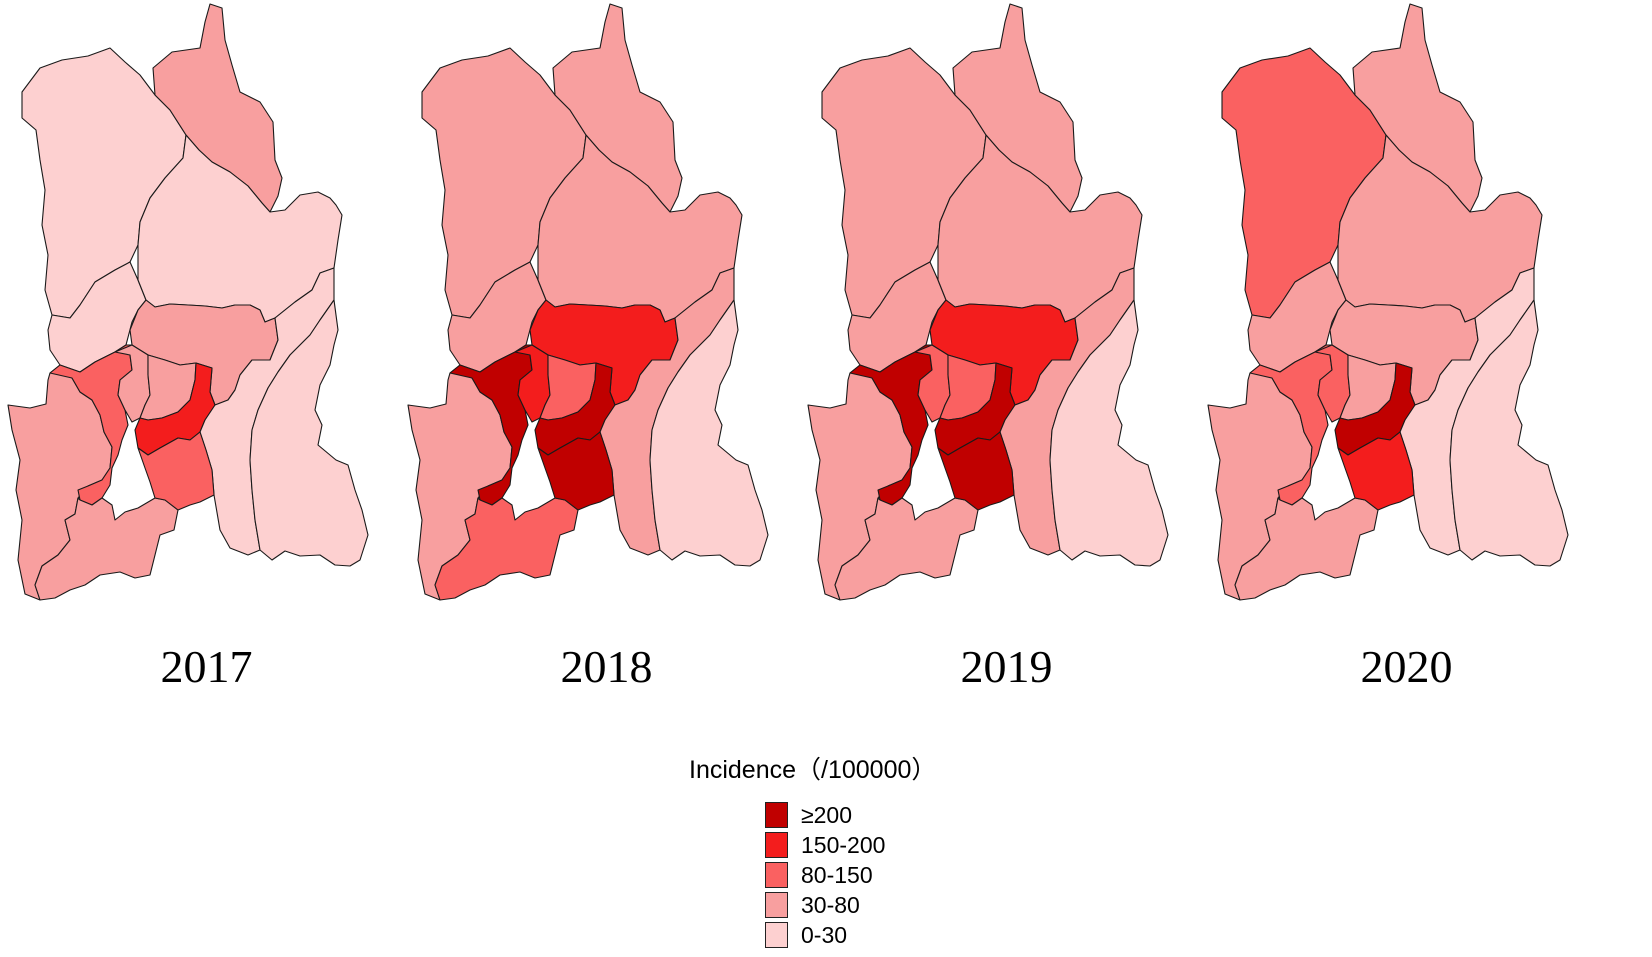  Describe the element at coordinates (850, 935) in the screenshot. I see `legend-item: 0-30` at that location.